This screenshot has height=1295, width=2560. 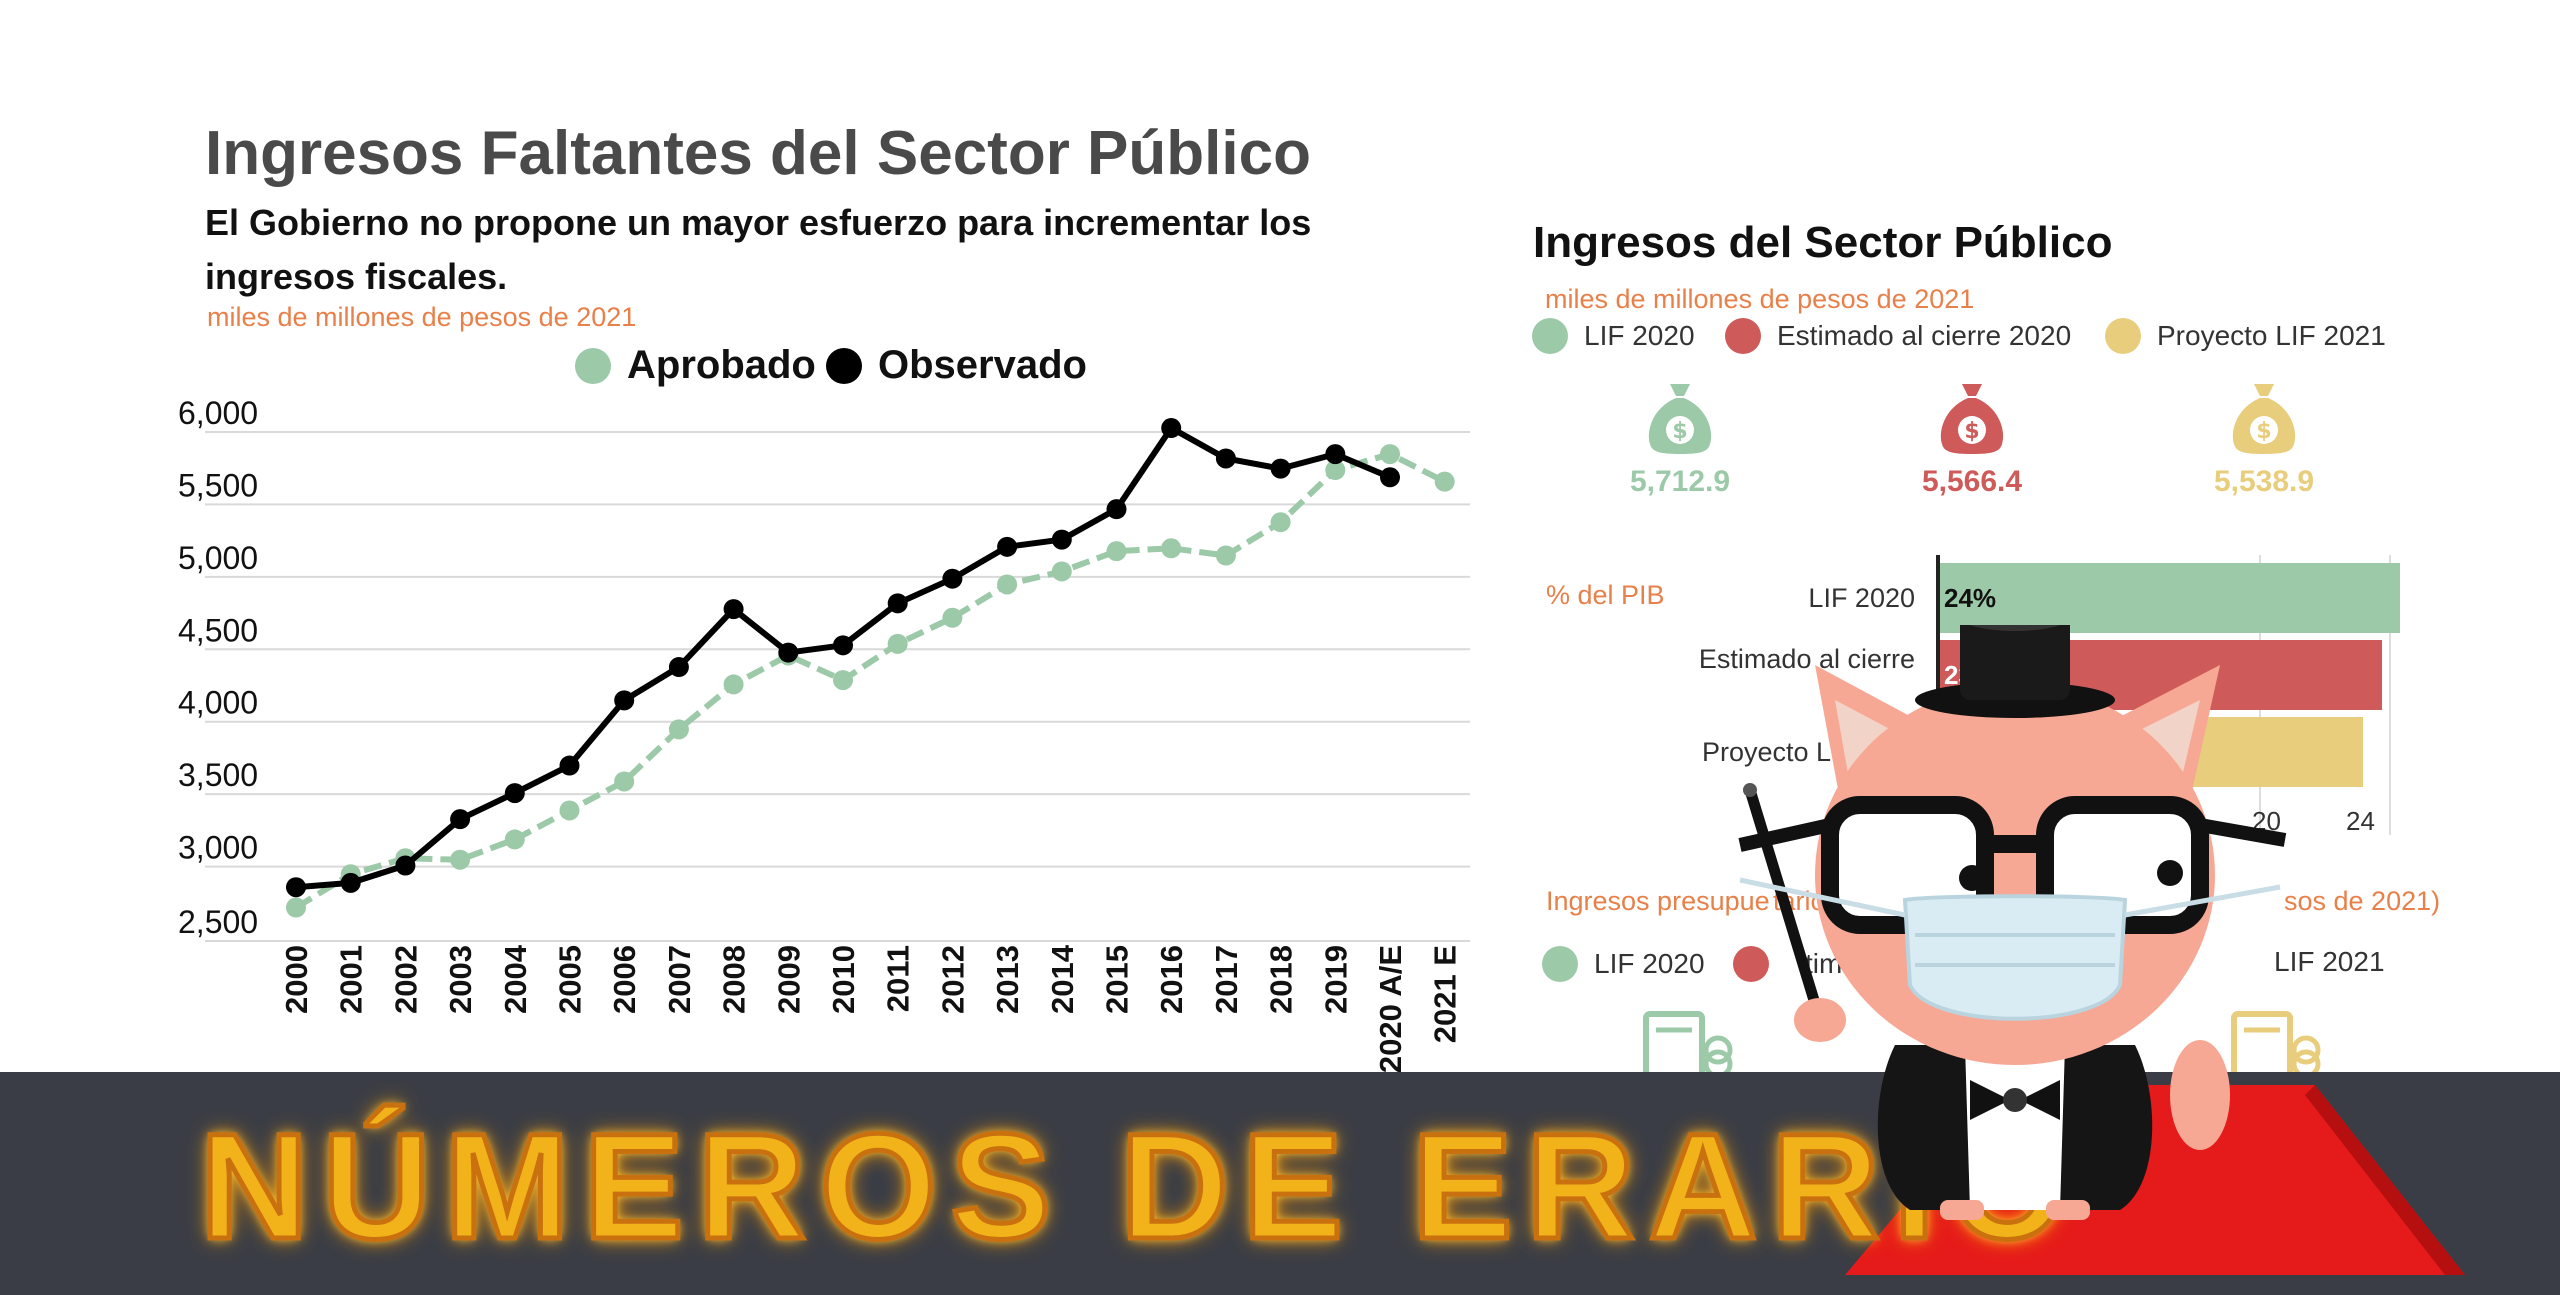 I want to click on legend-observado: Observado, so click(x=956, y=365).